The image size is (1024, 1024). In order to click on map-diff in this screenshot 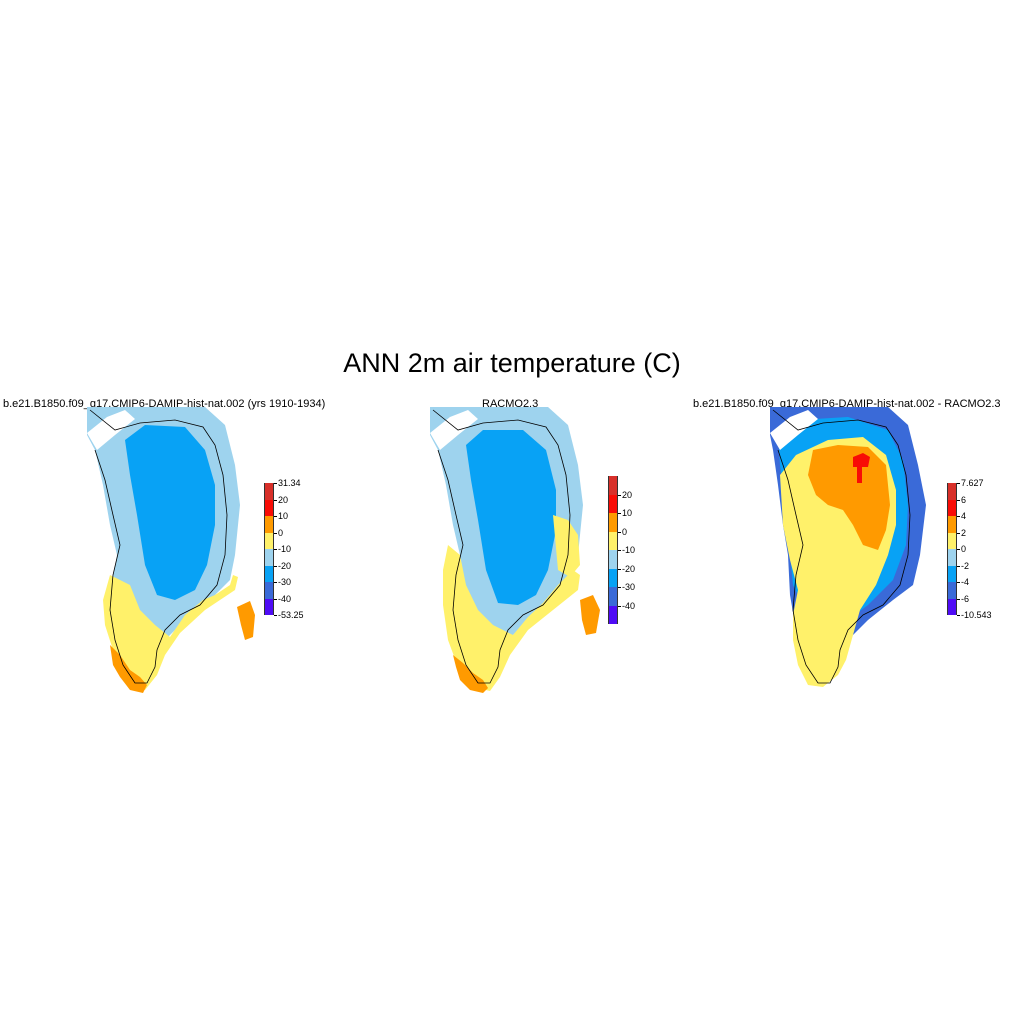, I will do `click(848, 547)`.